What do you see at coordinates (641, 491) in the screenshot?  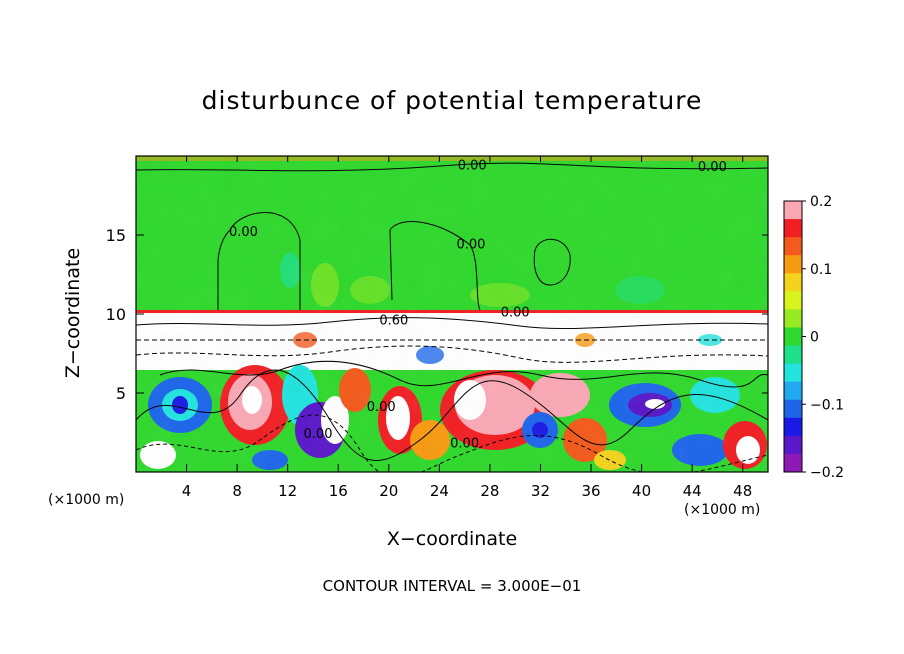 I see `x-tick-label: 40` at bounding box center [641, 491].